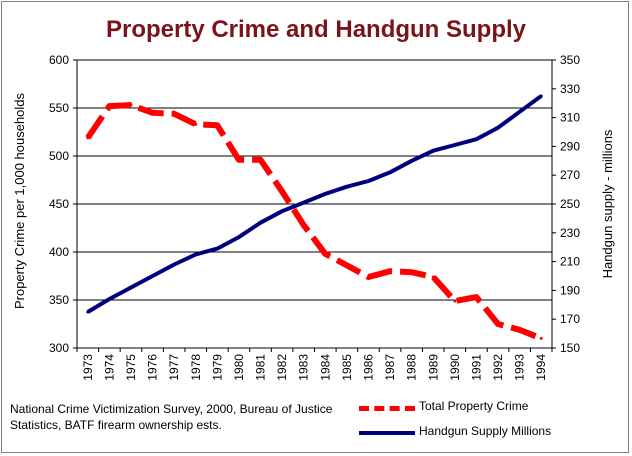 Image resolution: width=632 pixels, height=456 pixels. I want to click on y2-tick-label: 310, so click(570, 118).